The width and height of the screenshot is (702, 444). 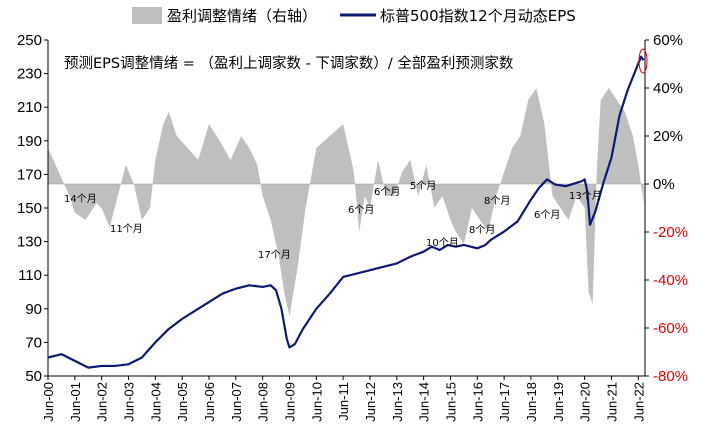 What do you see at coordinates (29, 141) in the screenshot?
I see `left-tick-label: 190` at bounding box center [29, 141].